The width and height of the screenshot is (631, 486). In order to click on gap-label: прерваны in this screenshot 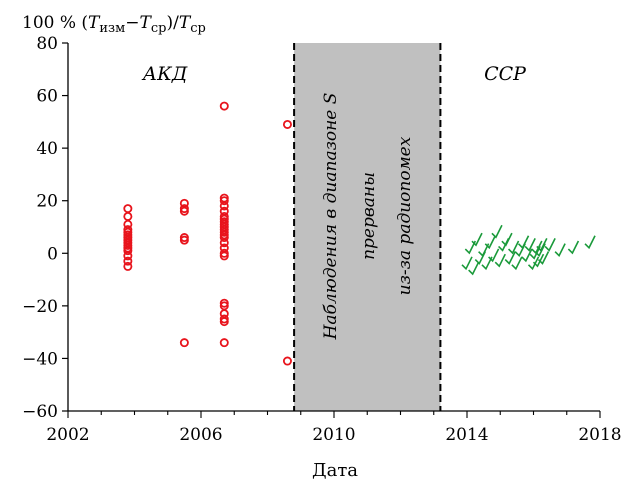, I will do `click(369, 216)`.